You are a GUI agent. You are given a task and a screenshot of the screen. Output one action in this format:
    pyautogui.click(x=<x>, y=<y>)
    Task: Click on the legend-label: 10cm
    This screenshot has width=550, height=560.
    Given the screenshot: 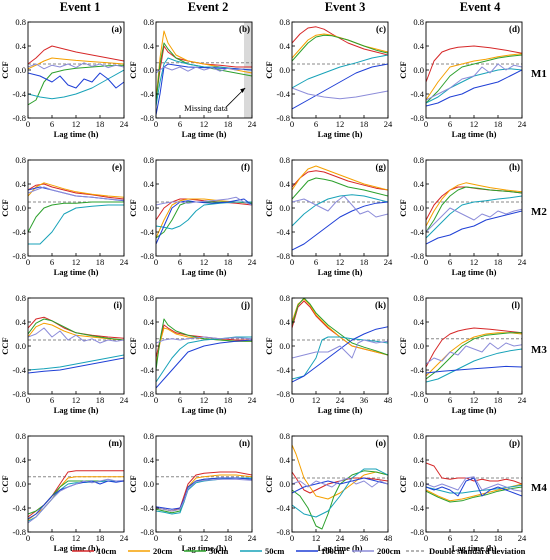 What is the action you would take?
    pyautogui.click(x=106, y=551)
    